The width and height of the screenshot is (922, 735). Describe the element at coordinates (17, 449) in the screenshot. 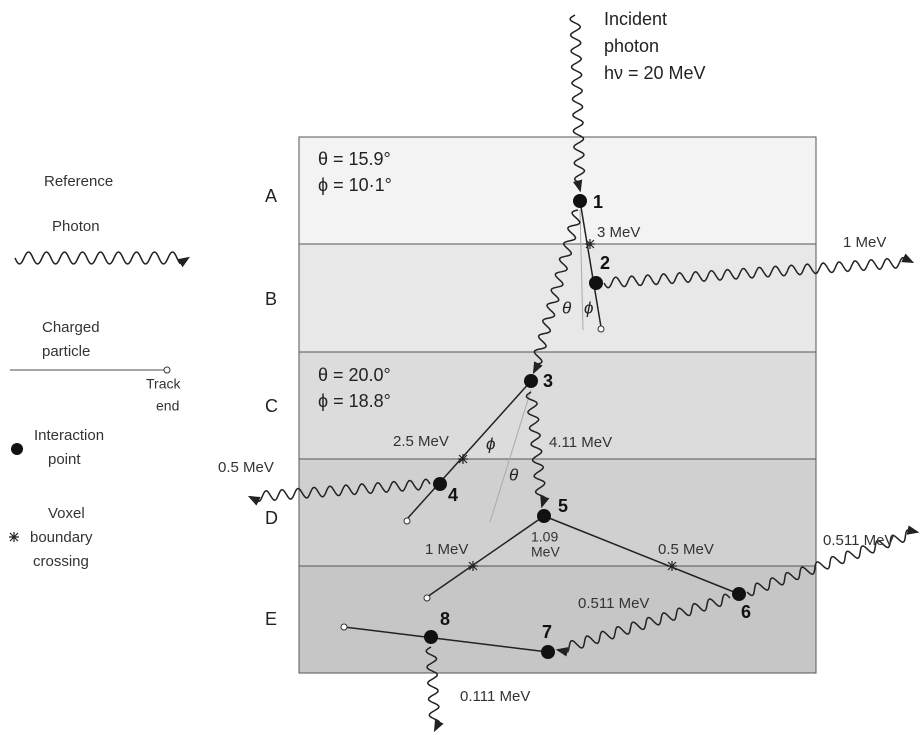

I see `legend-point` at that location.